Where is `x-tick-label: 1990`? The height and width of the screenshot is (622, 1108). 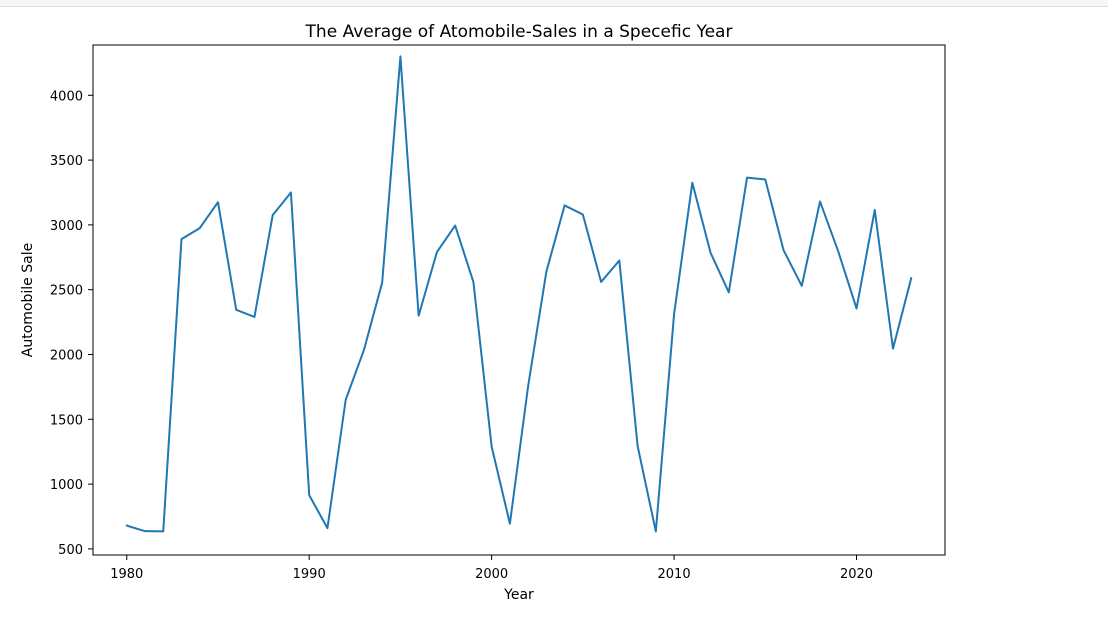
x-tick-label: 1990 is located at coordinates (309, 574).